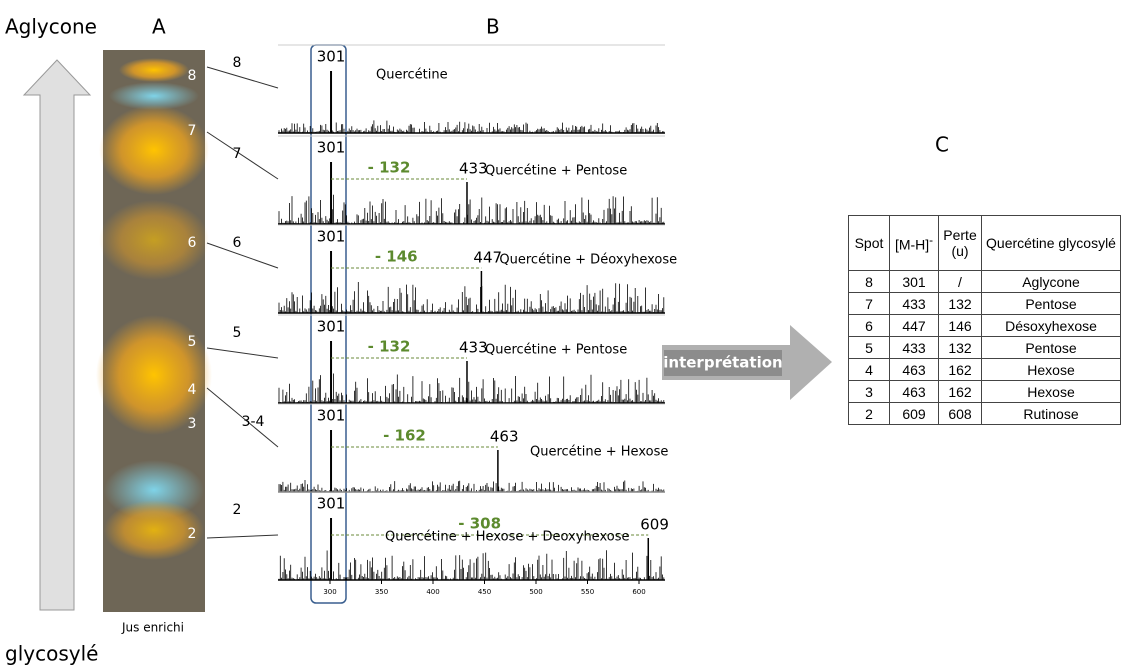 This screenshot has height=668, width=1131. What do you see at coordinates (479, 524) in the screenshot?
I see `loss-label: - 308` at bounding box center [479, 524].